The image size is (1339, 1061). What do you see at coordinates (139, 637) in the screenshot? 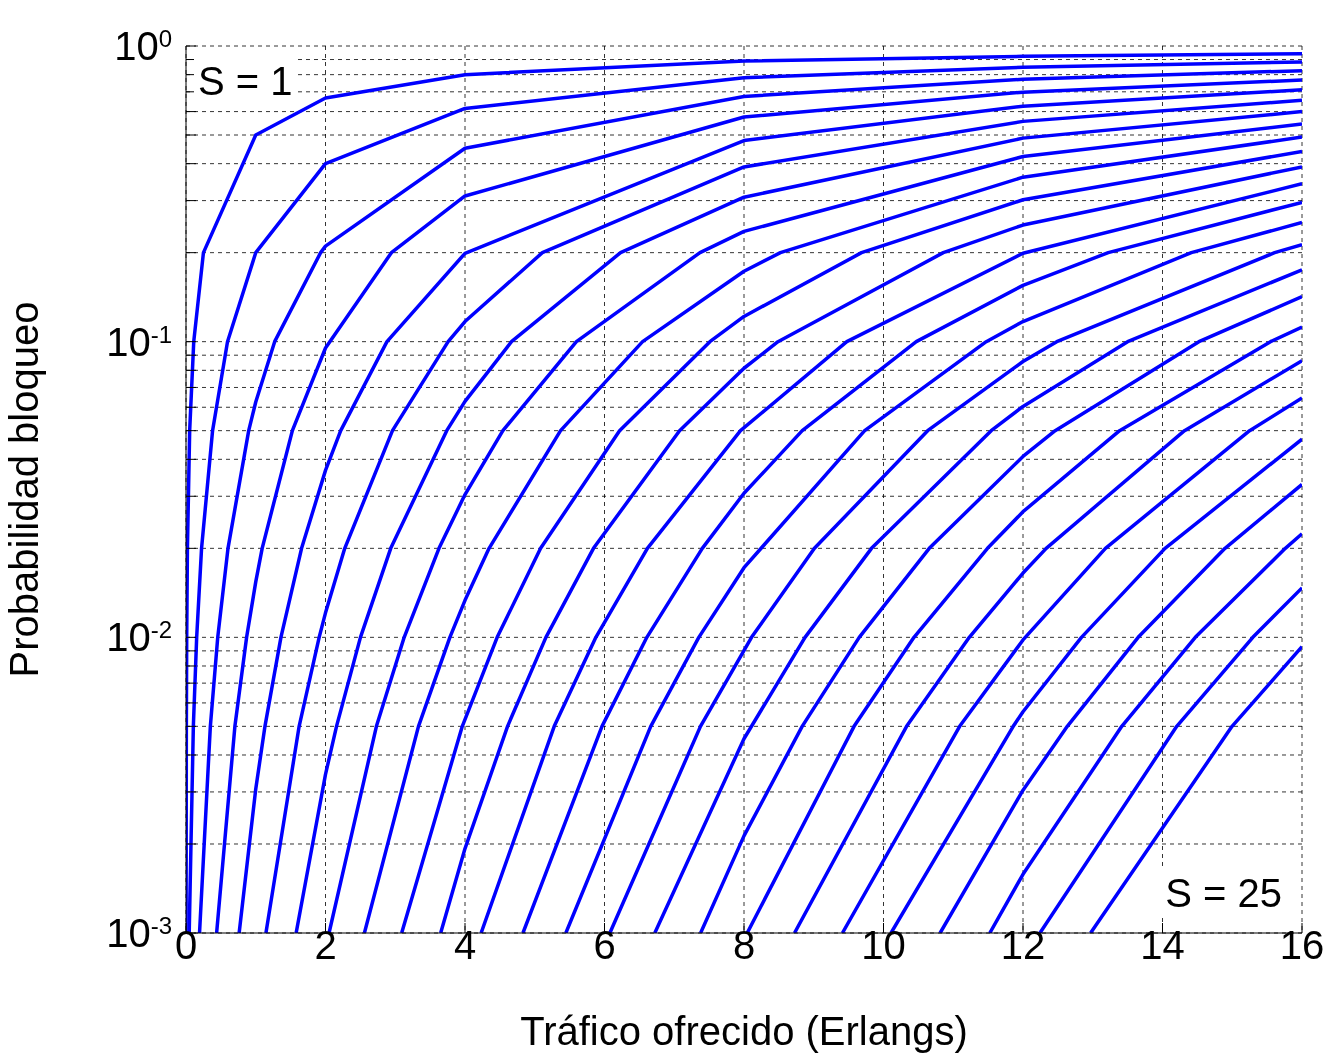
I see `y-tick-label: 10$^{-2}$` at bounding box center [139, 637].